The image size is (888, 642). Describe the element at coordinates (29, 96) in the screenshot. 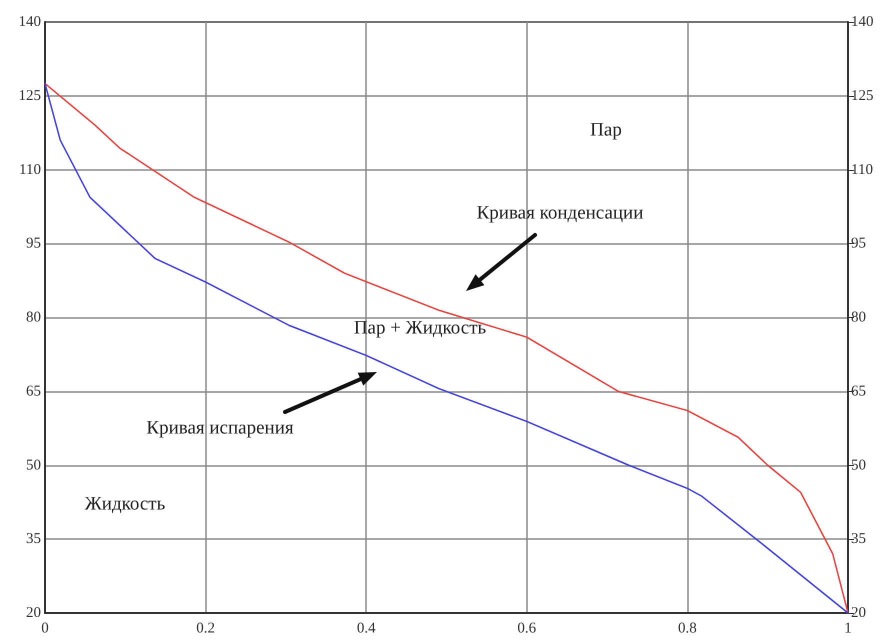

I see `y2-tick-label: 125` at that location.